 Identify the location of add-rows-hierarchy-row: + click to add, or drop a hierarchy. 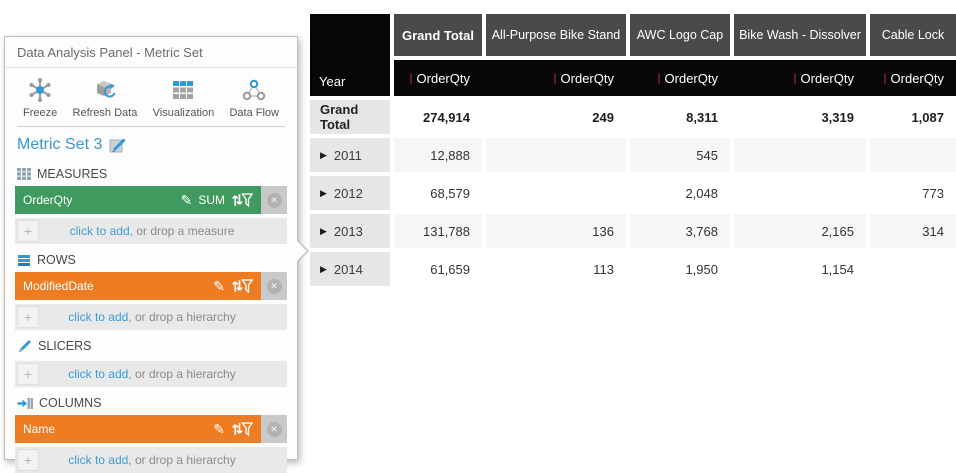
(151, 317).